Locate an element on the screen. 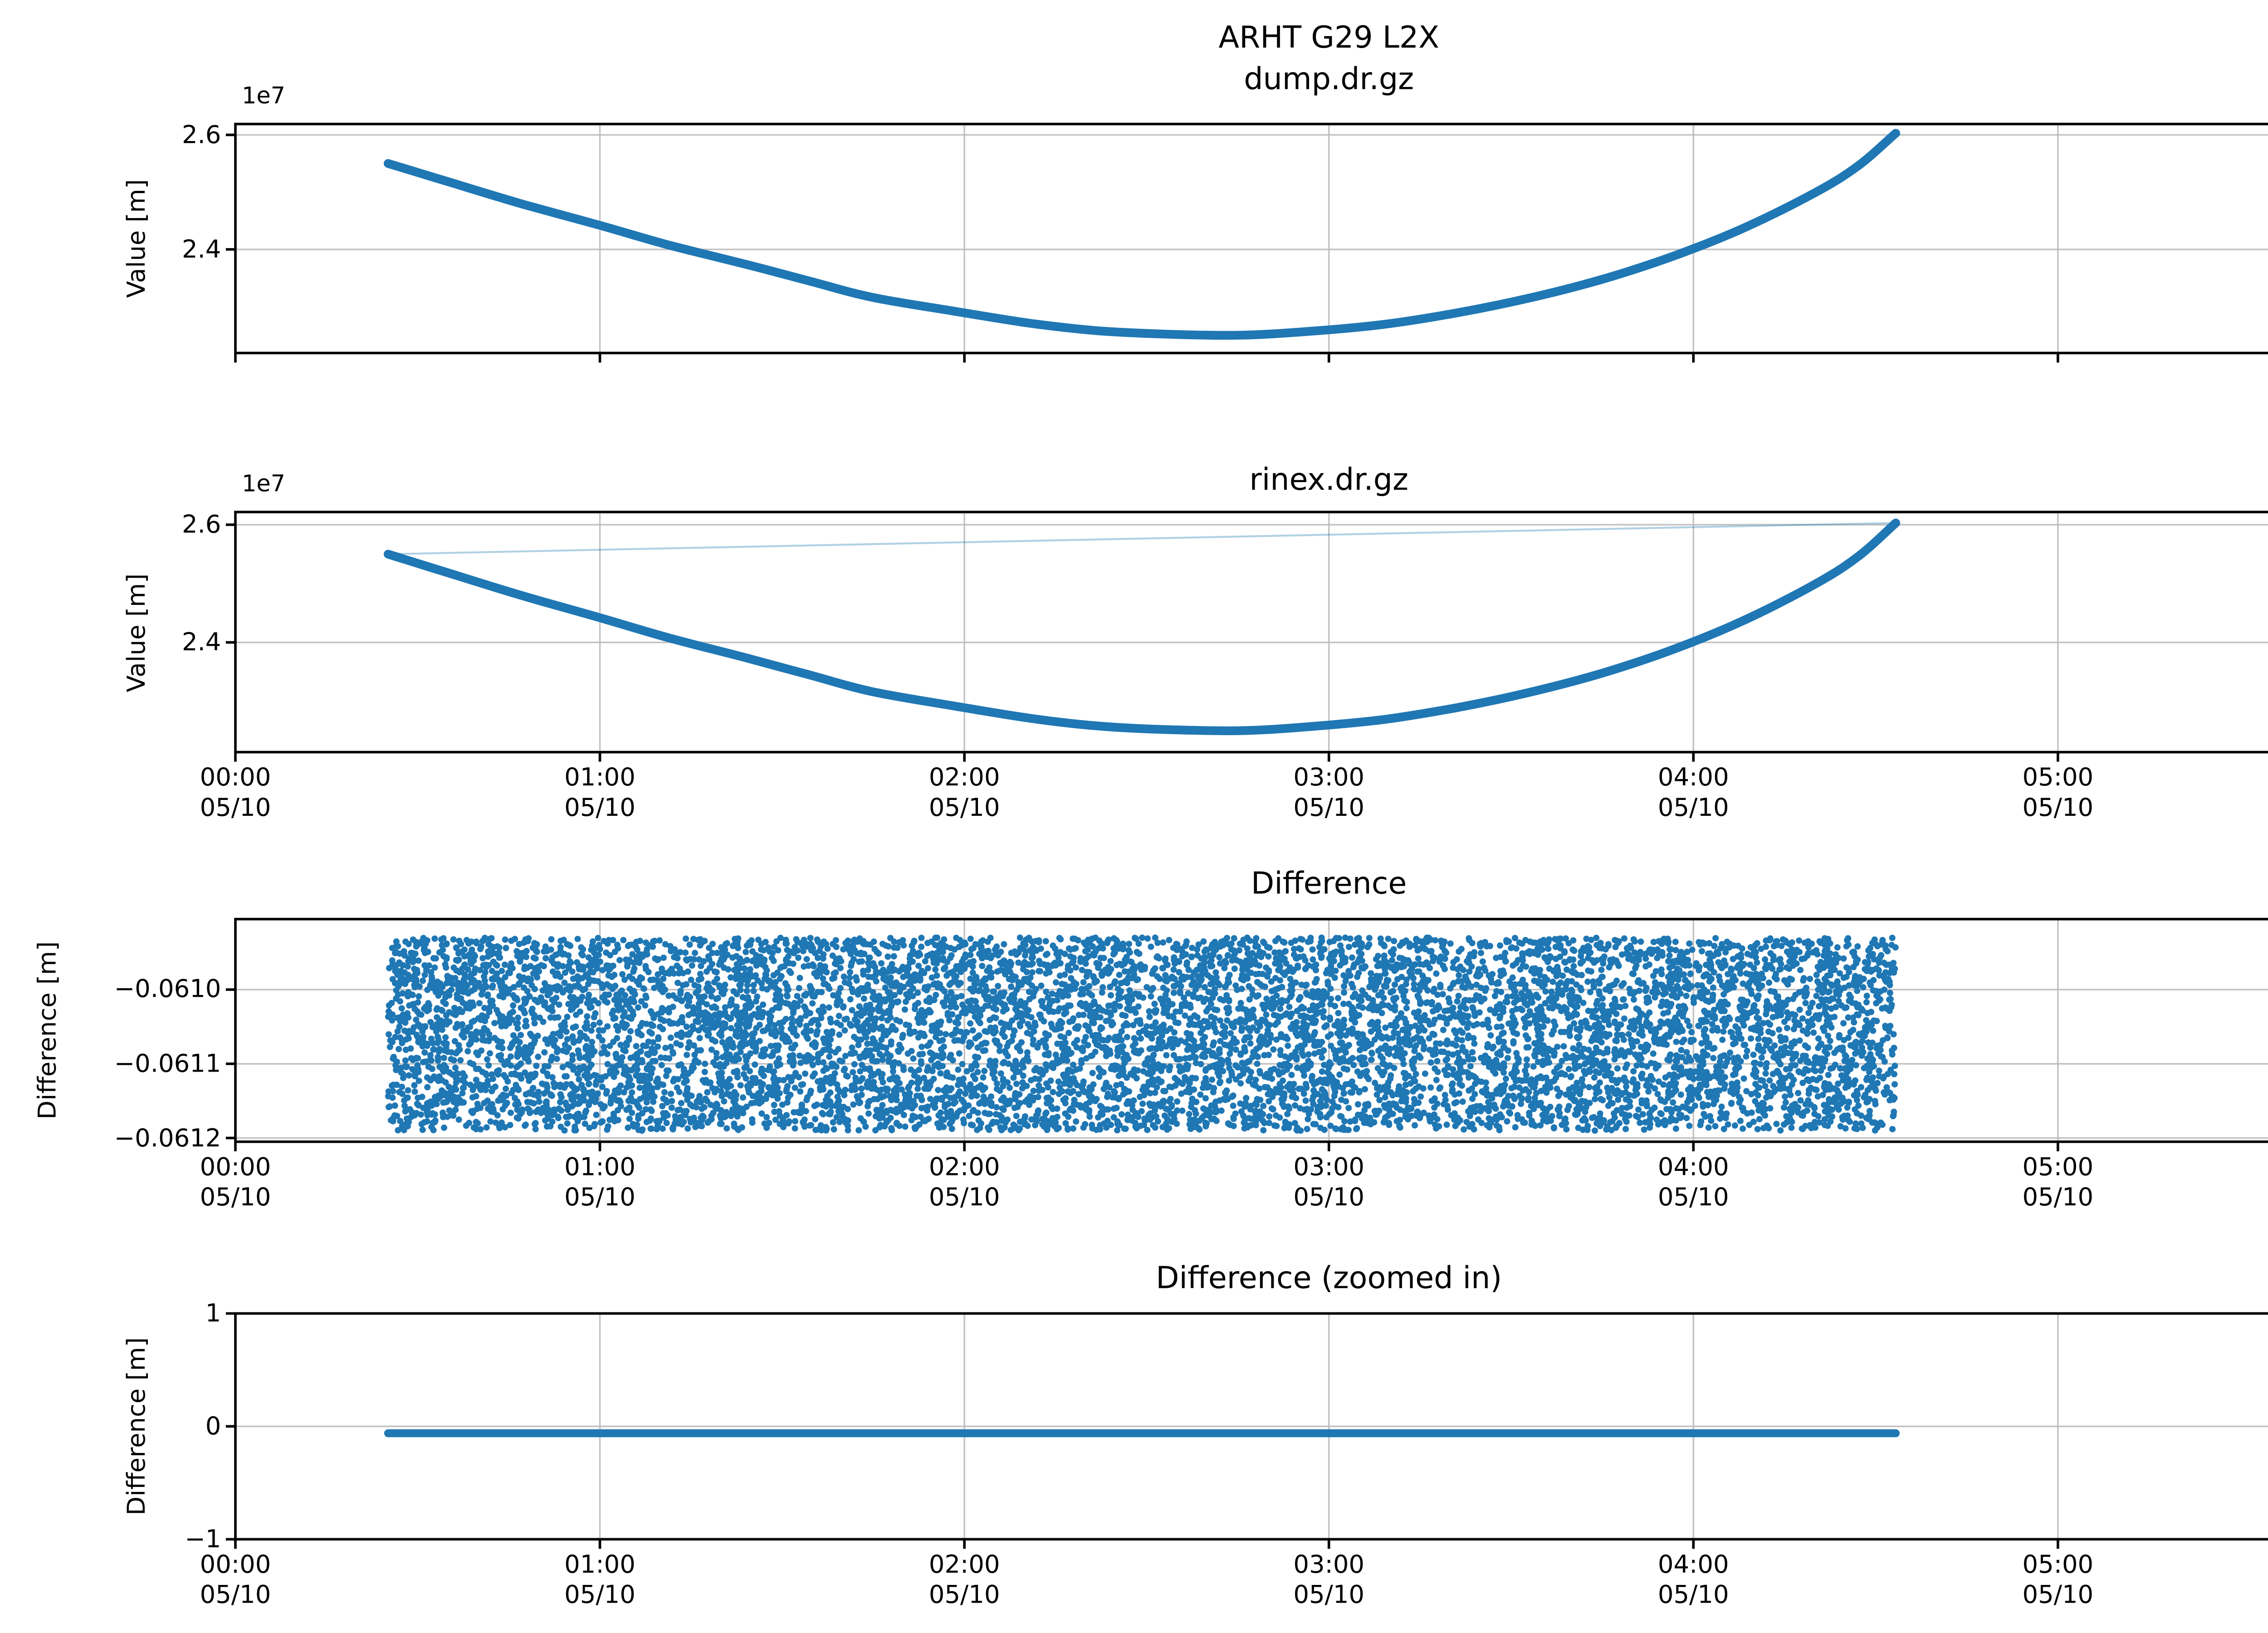 This screenshot has height=1633, width=2268. y-tick-label: 1 is located at coordinates (213, 1313).